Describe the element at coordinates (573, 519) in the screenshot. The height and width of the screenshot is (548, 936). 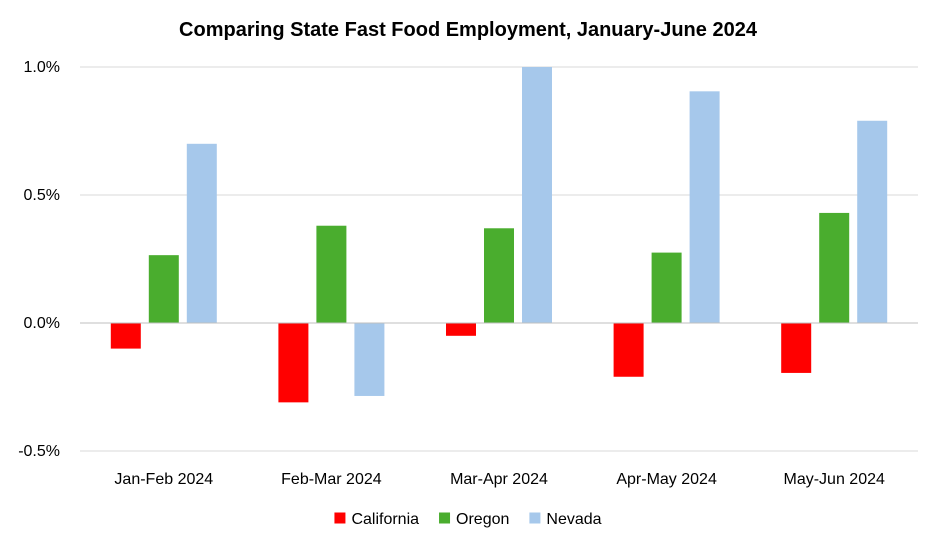
I see `legend-label-nevada: Nevada` at that location.